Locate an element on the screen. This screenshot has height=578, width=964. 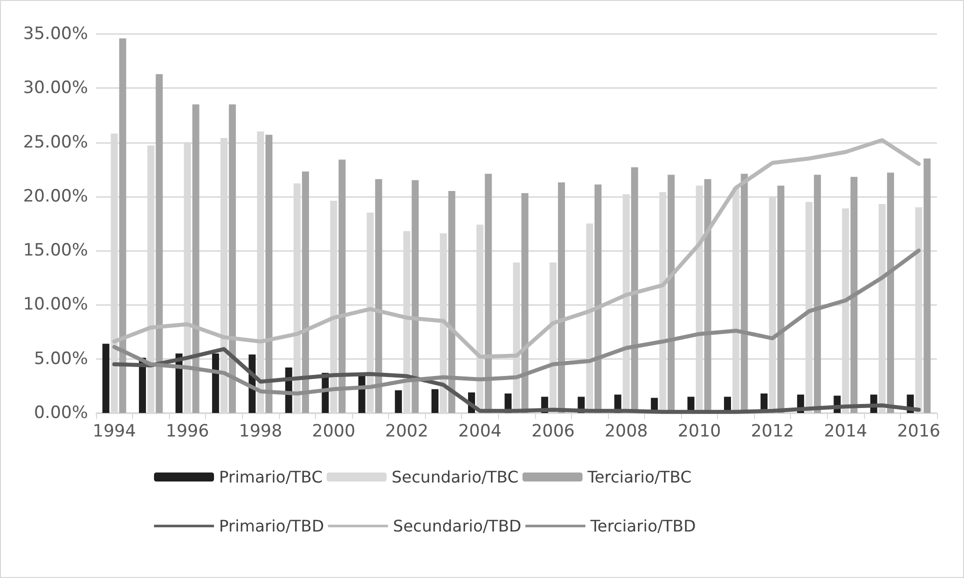
x-tick-label: 2016 is located at coordinates (918, 432).